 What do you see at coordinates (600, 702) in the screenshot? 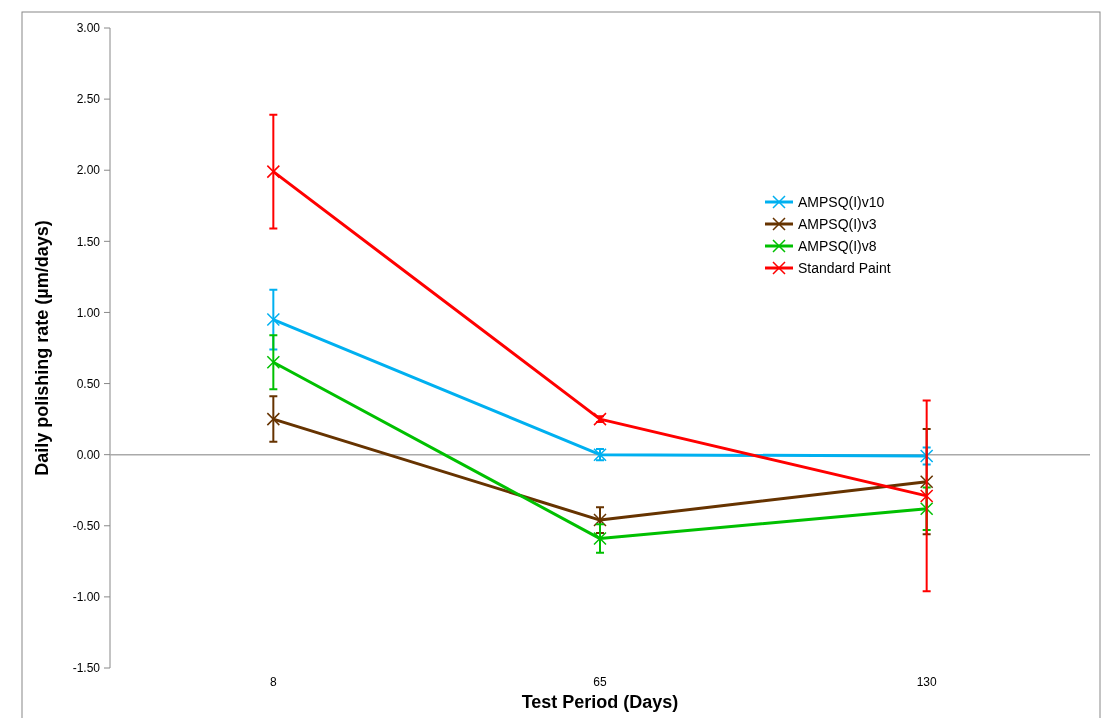
I see `x-axis-title: Test Period (Days)` at bounding box center [600, 702].